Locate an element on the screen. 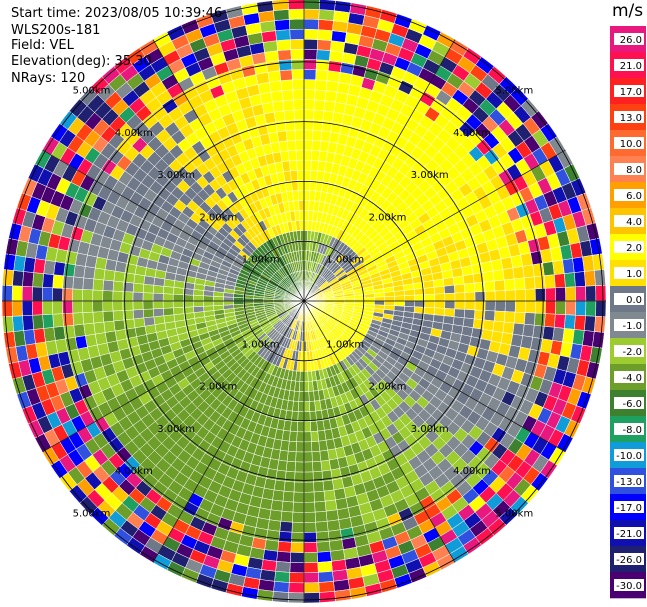 The height and width of the screenshot is (607, 647). range-label: 3.00km is located at coordinates (176, 429).